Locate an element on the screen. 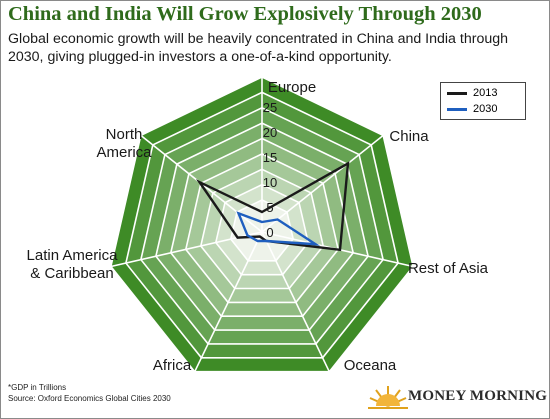 The width and height of the screenshot is (550, 419). series-line-2013 is located at coordinates (272, 206).